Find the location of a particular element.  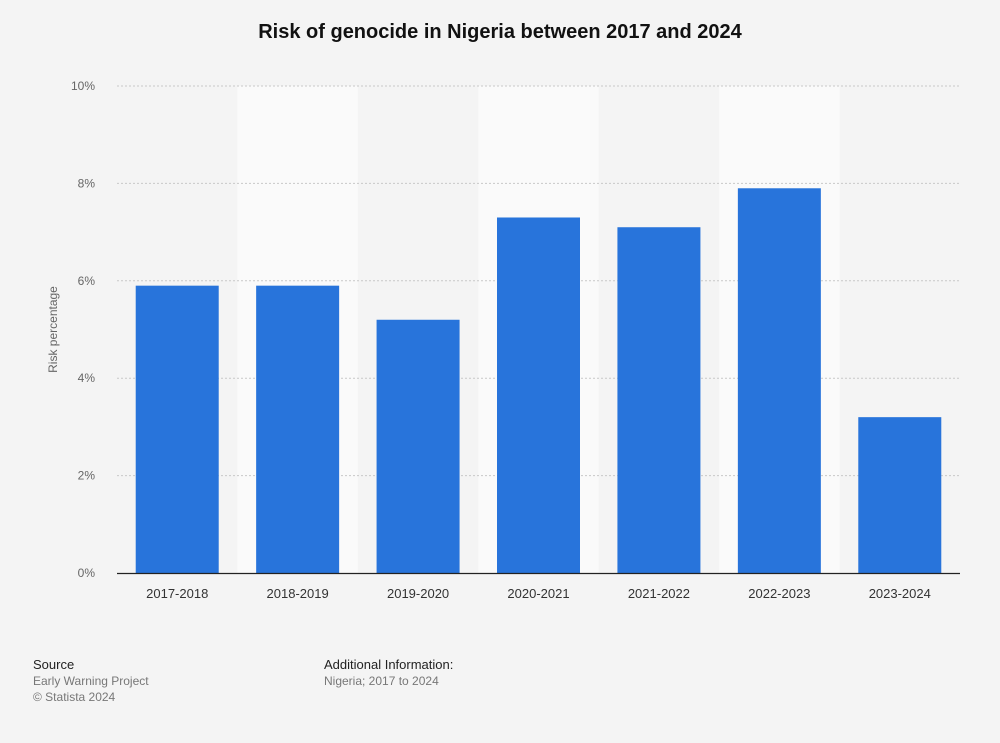

x-tick-label: 2020-2021 is located at coordinates (538, 593).